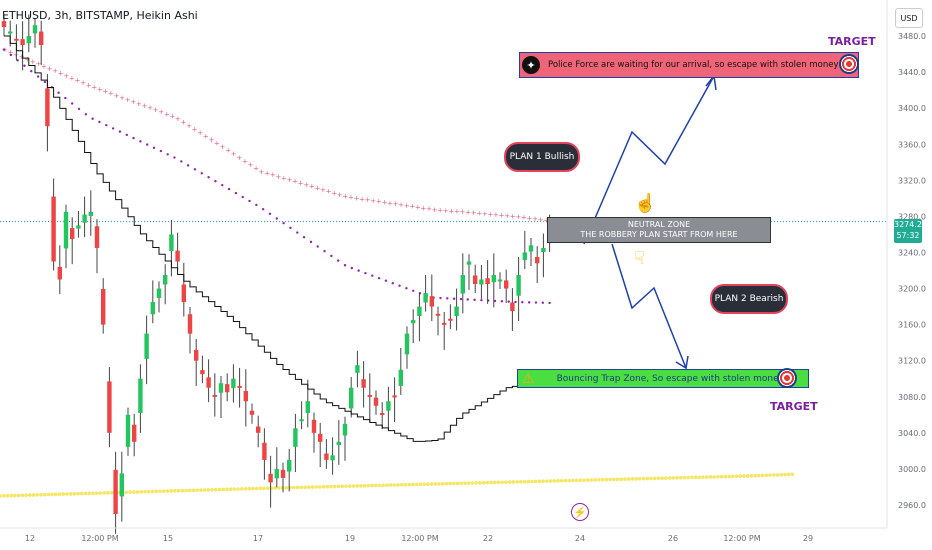  I want to click on plan-arrows, so click(650, 222).